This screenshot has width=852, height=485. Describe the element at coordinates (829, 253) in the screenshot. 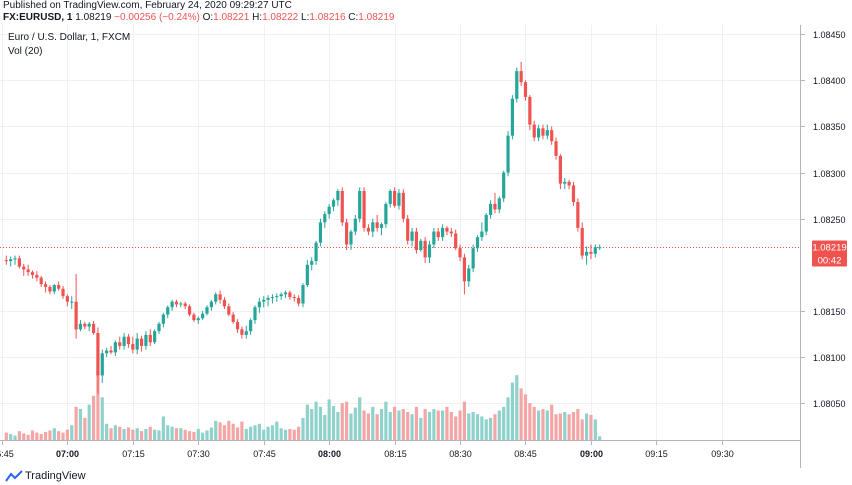

I see `last-price-tag: 1.08219 00:42` at that location.